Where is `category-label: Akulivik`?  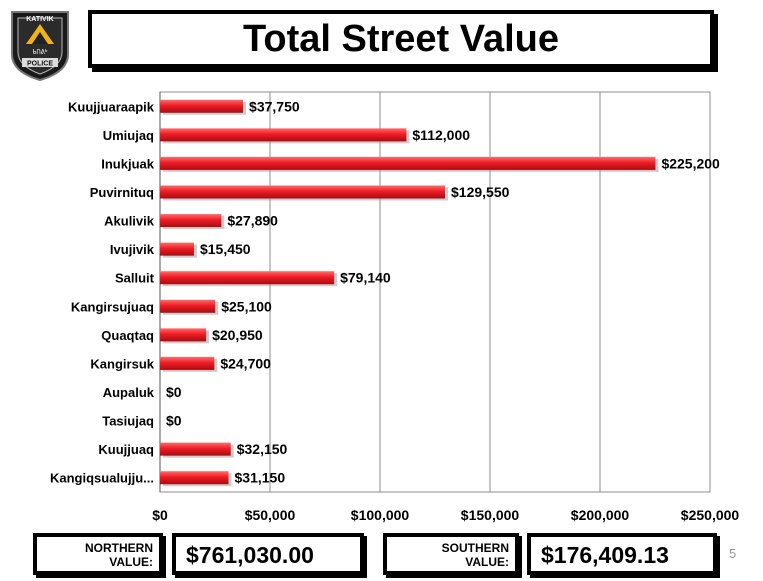
category-label: Akulivik is located at coordinates (129, 221).